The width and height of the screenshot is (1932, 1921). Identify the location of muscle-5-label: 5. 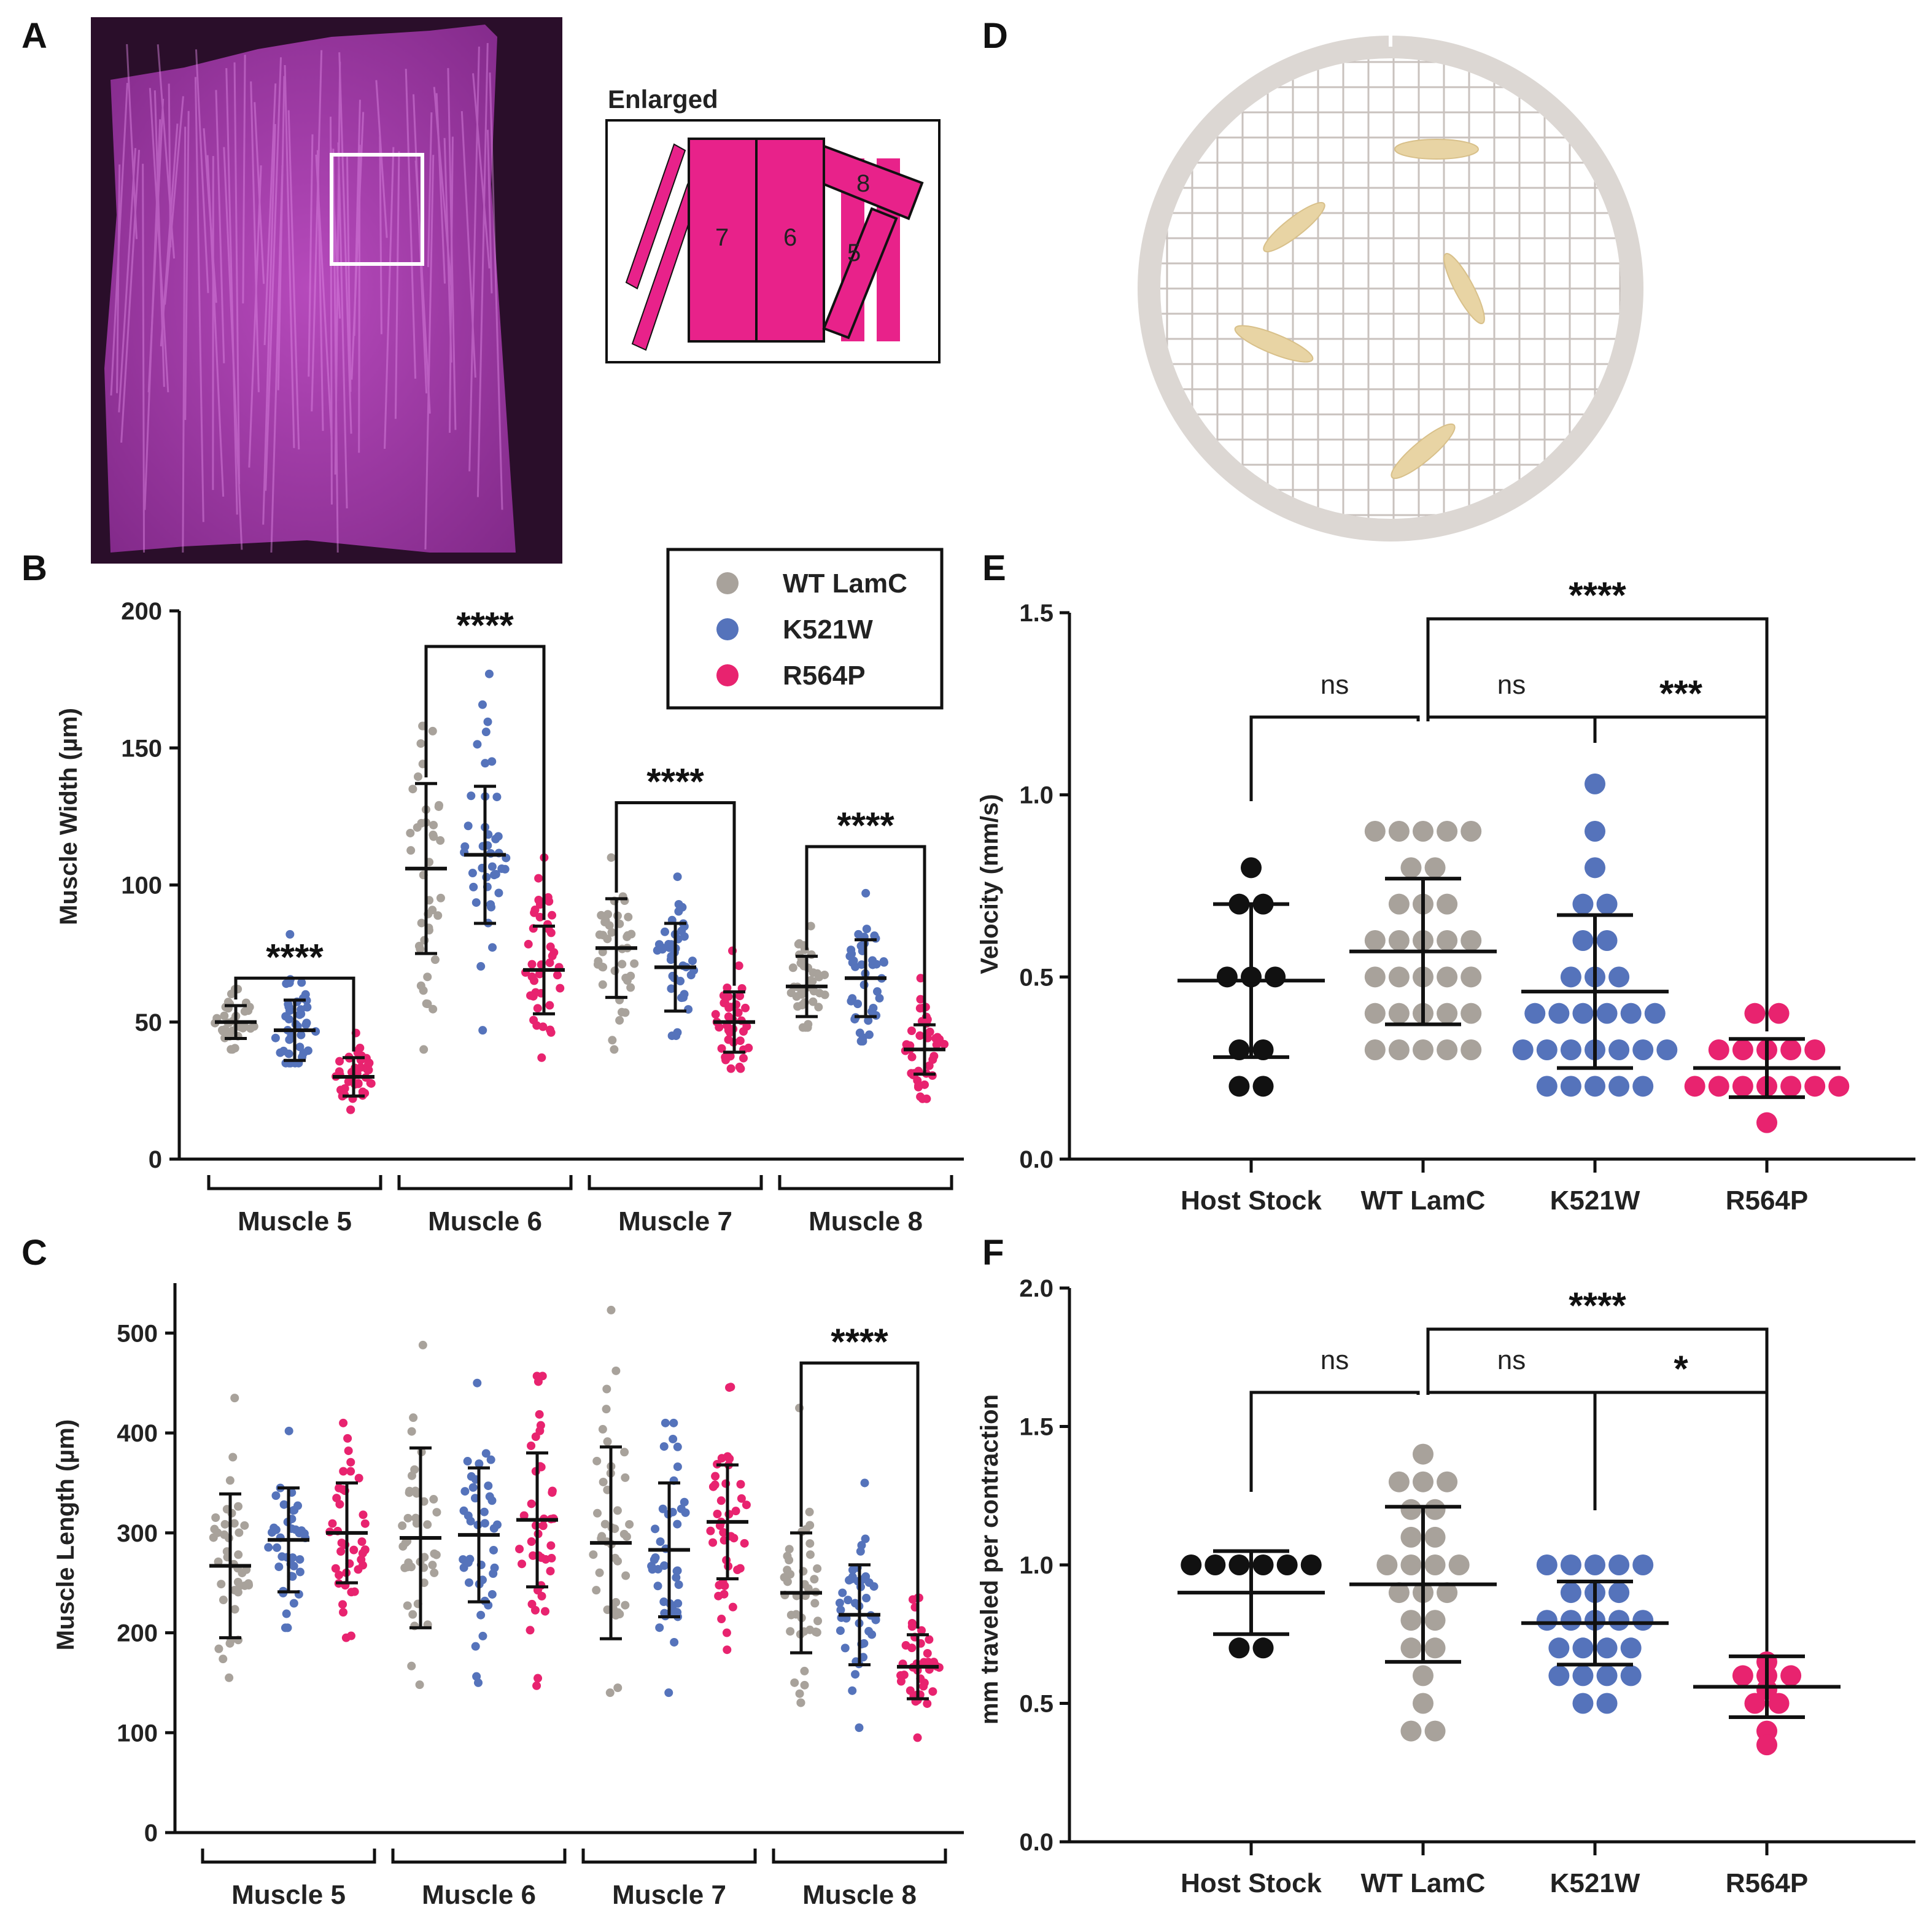
(854, 253).